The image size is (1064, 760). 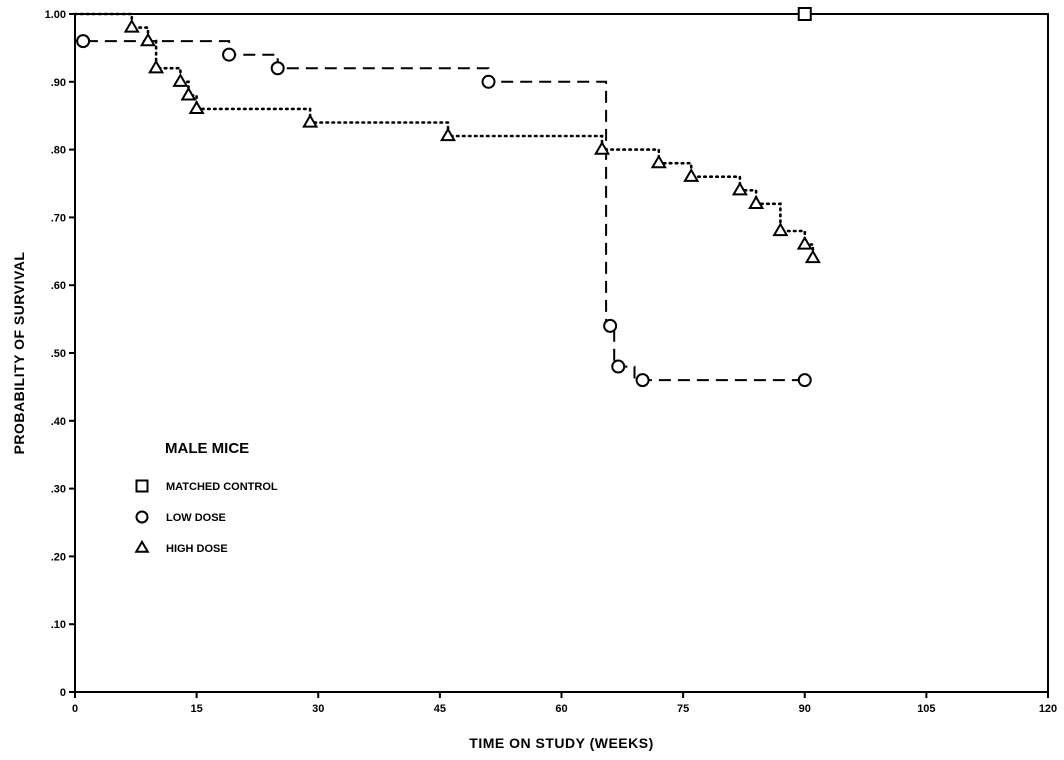 I want to click on y-tick-label: 0, so click(x=63, y=693).